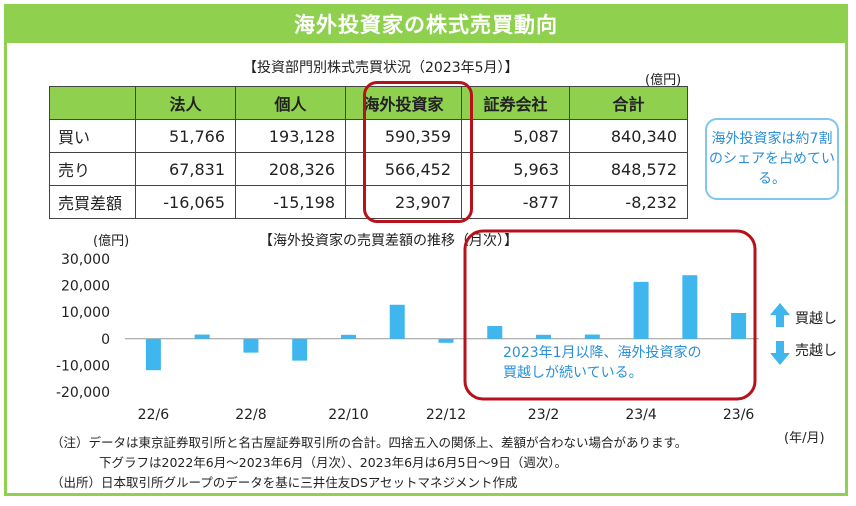 This screenshot has width=856, height=506. I want to click on legend-buy-label: 買越し, so click(816, 319).